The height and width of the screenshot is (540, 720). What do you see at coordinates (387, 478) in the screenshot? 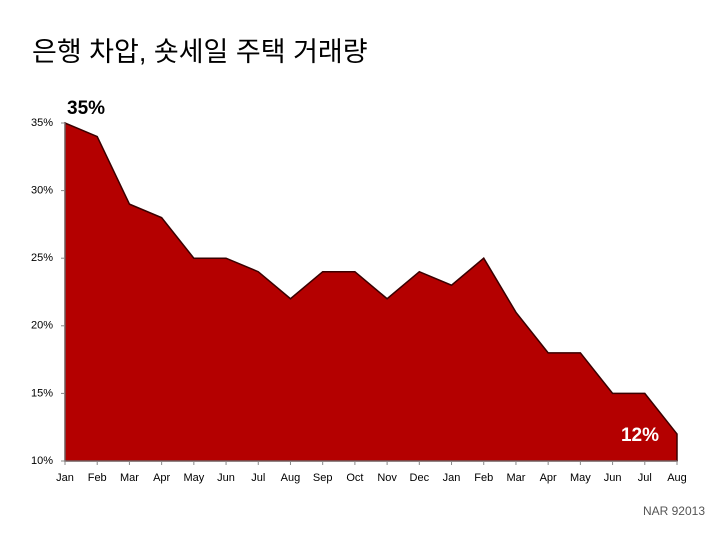
I see `x-tick-label: Nov` at bounding box center [387, 478].